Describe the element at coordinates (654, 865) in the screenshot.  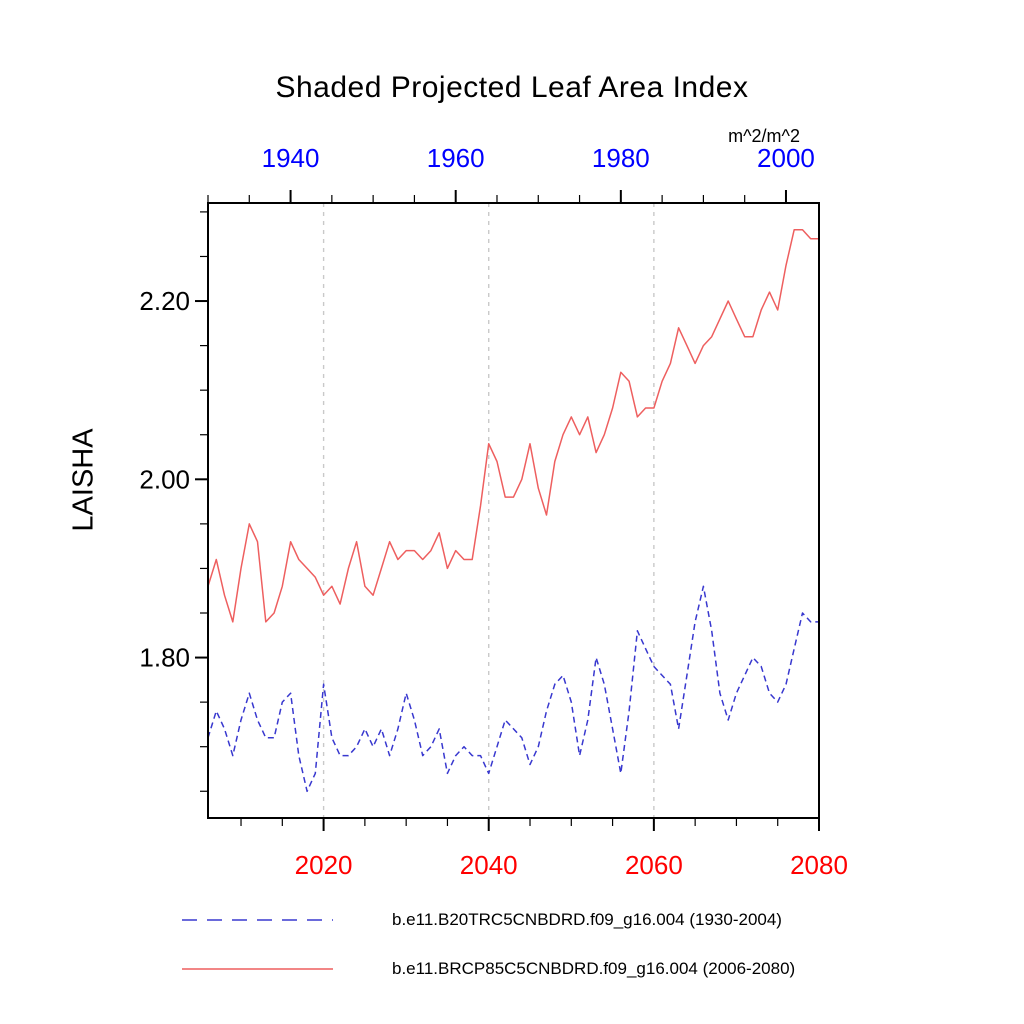
I see `svg-text: 2060` at that location.